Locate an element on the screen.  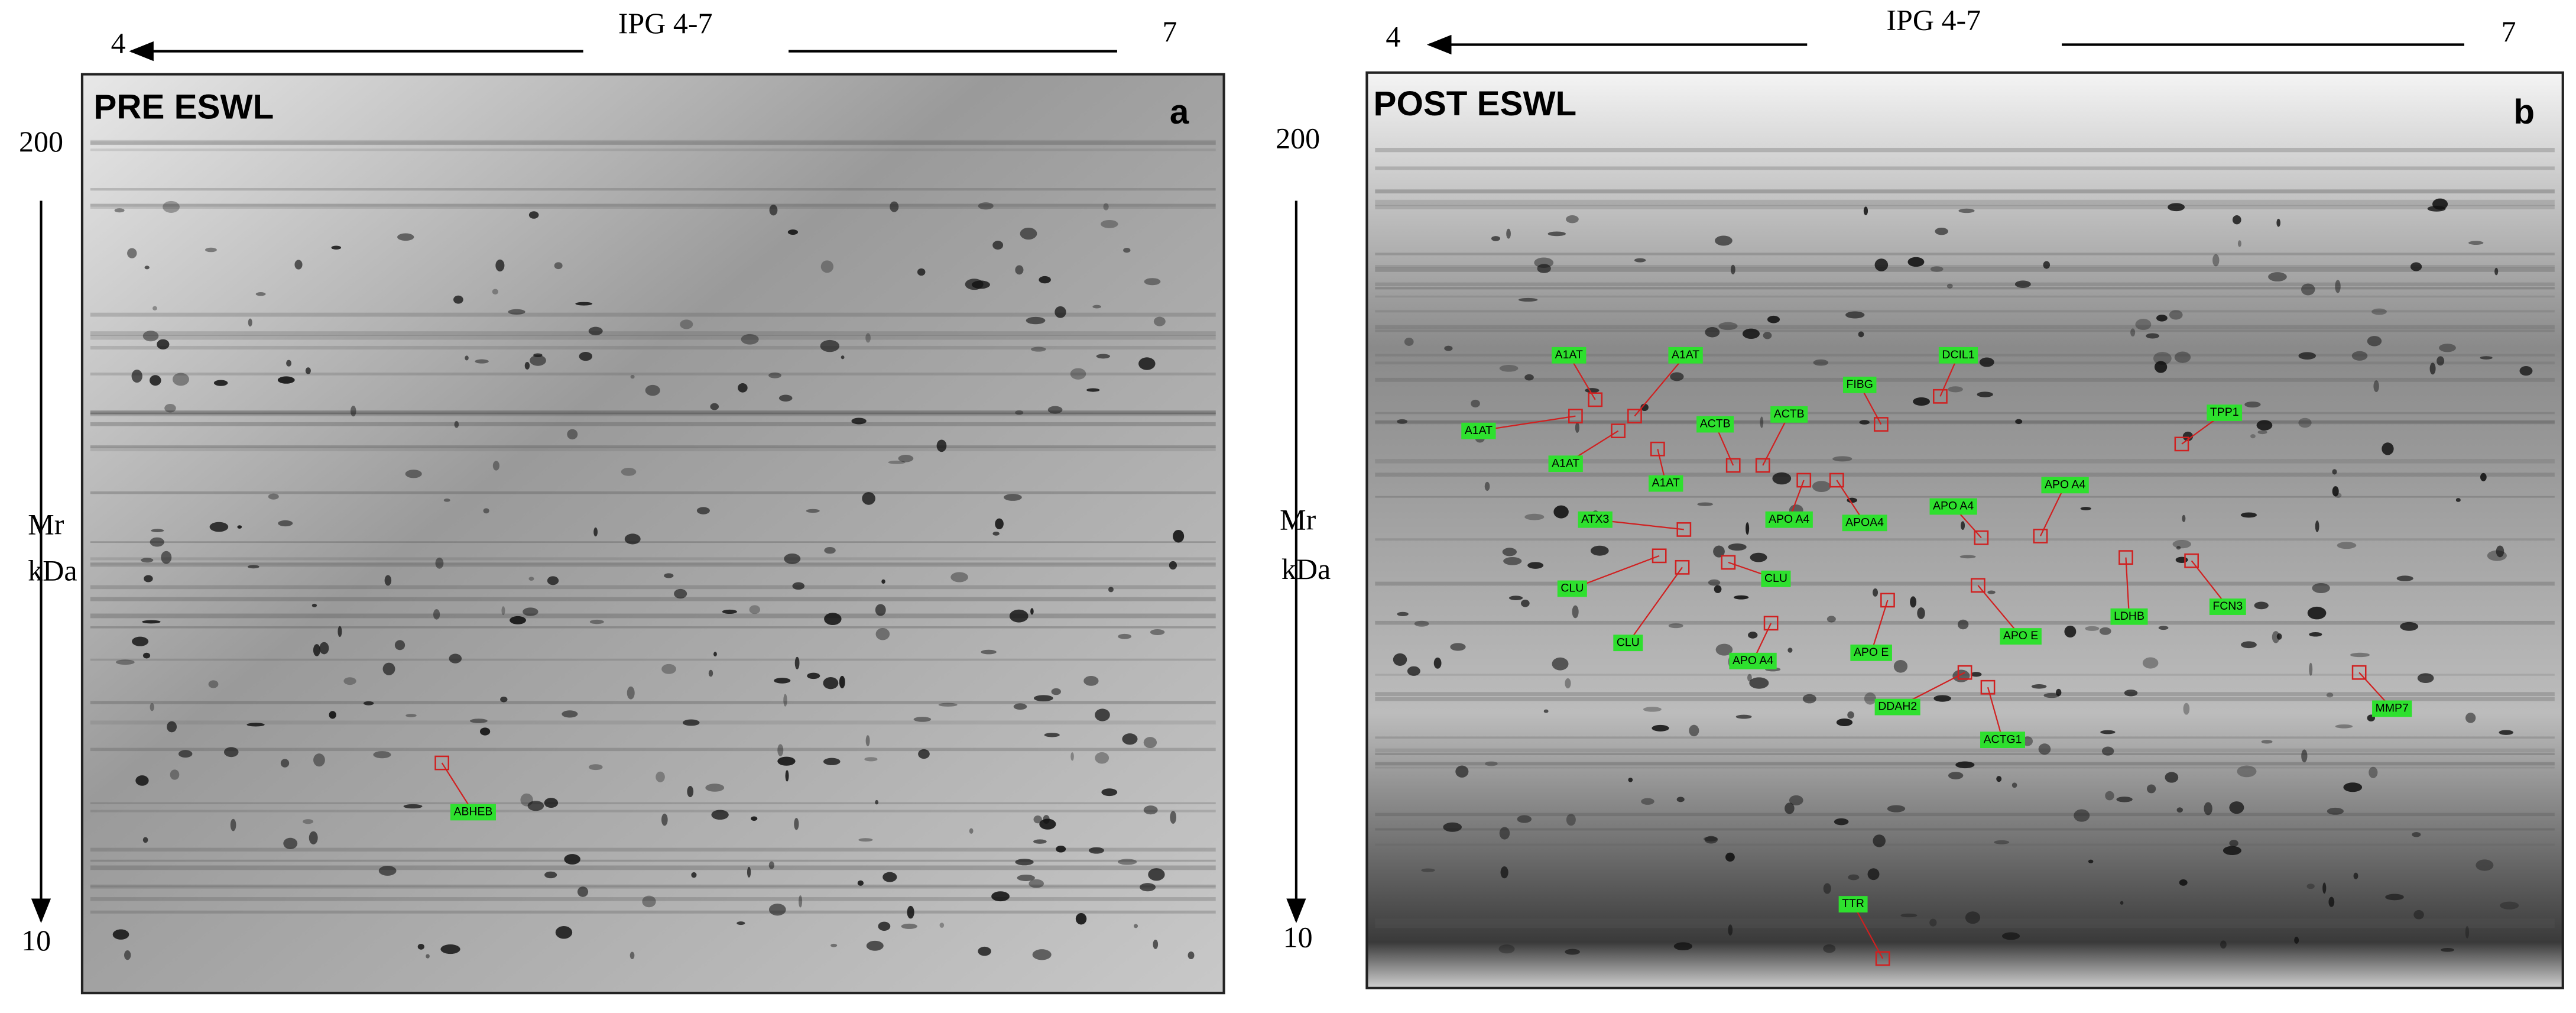
mw-high: 200 is located at coordinates (1298, 138).